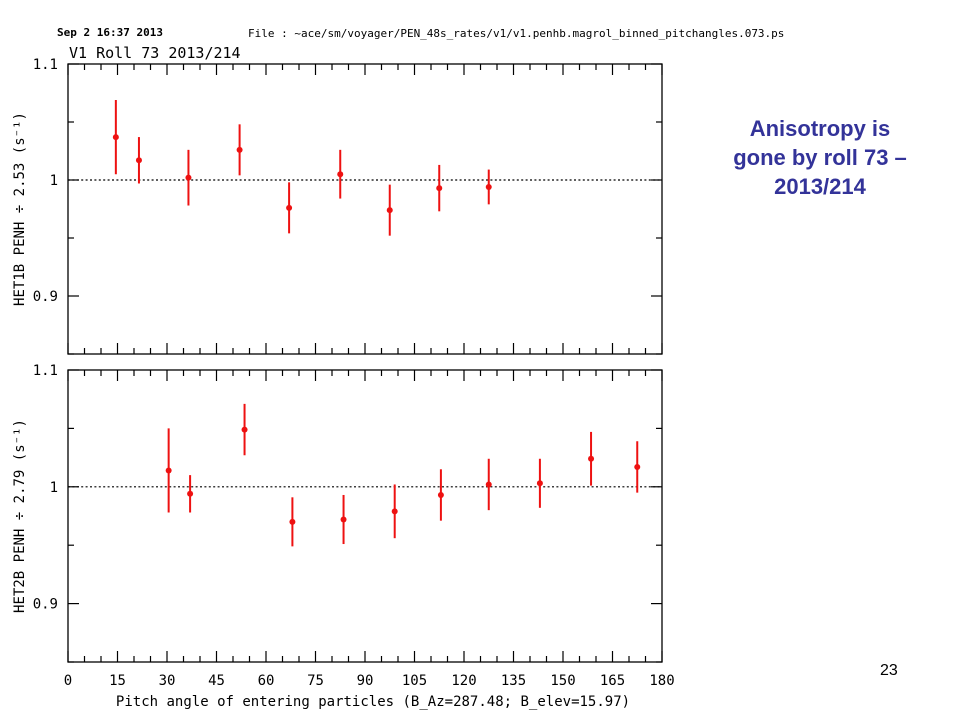 Image resolution: width=960 pixels, height=720 pixels. I want to click on x-tick-labels: 0 15 30 45 60 75 90 105 120 135 150 165 180, so click(369, 681).